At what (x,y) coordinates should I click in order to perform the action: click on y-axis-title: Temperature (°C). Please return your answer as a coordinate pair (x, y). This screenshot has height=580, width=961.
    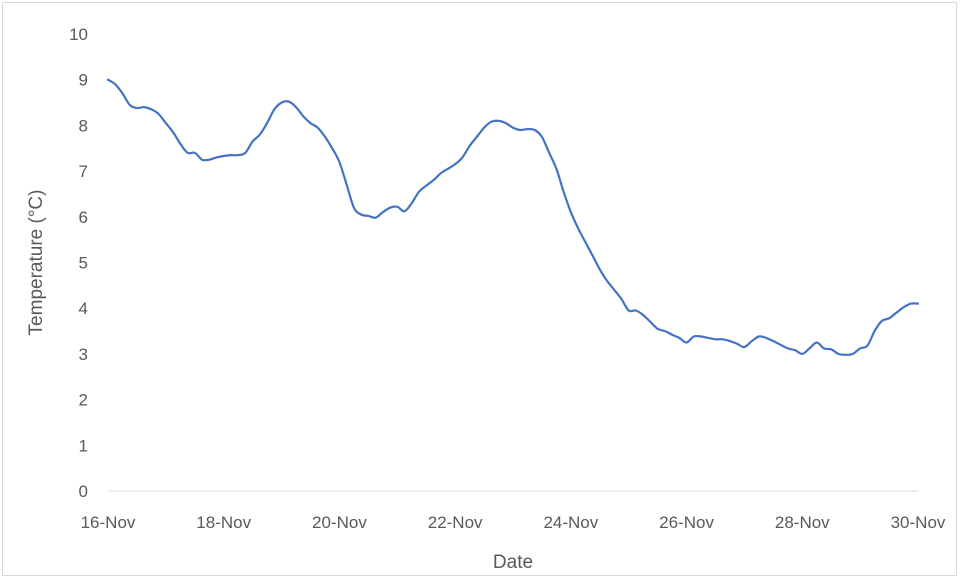
    Looking at the image, I should click on (36, 263).